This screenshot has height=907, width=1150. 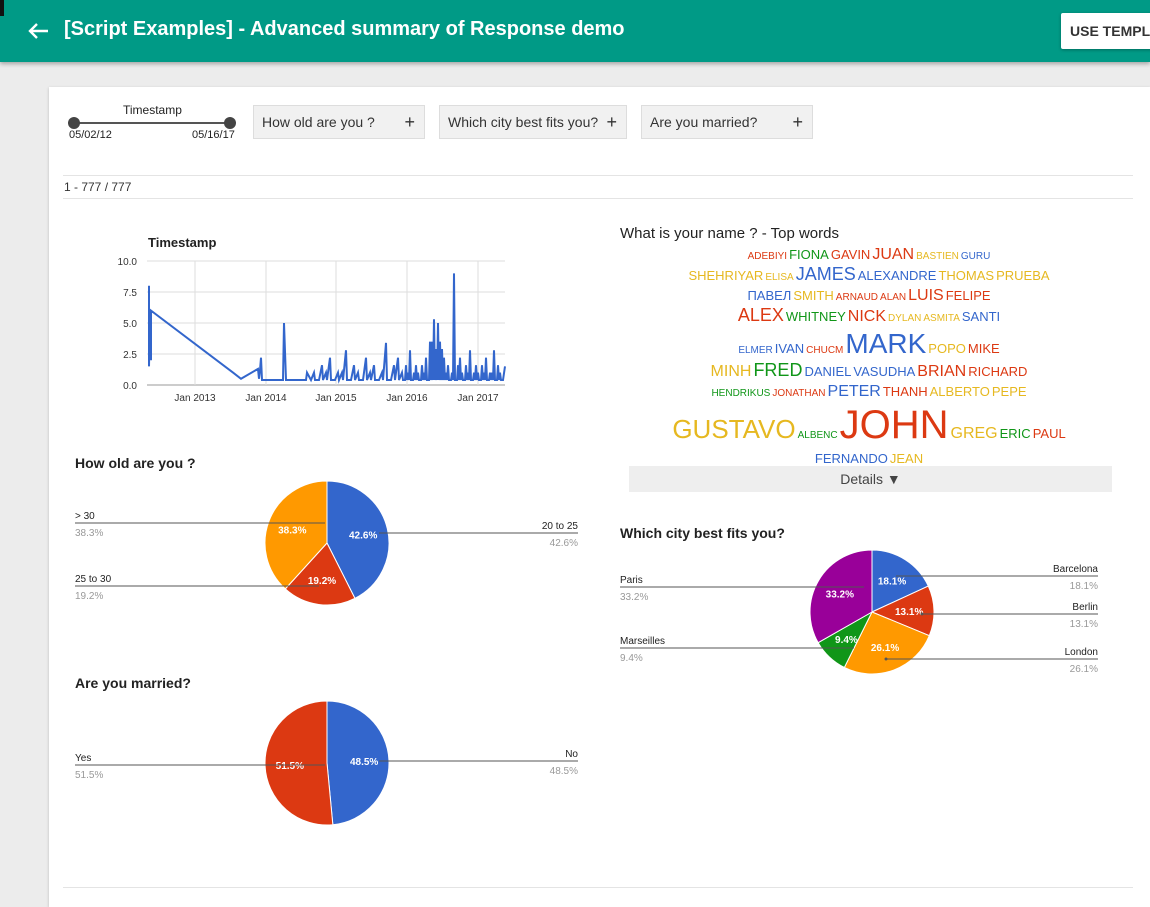 What do you see at coordinates (642, 641) in the screenshot?
I see `legend-label: Marseilles` at bounding box center [642, 641].